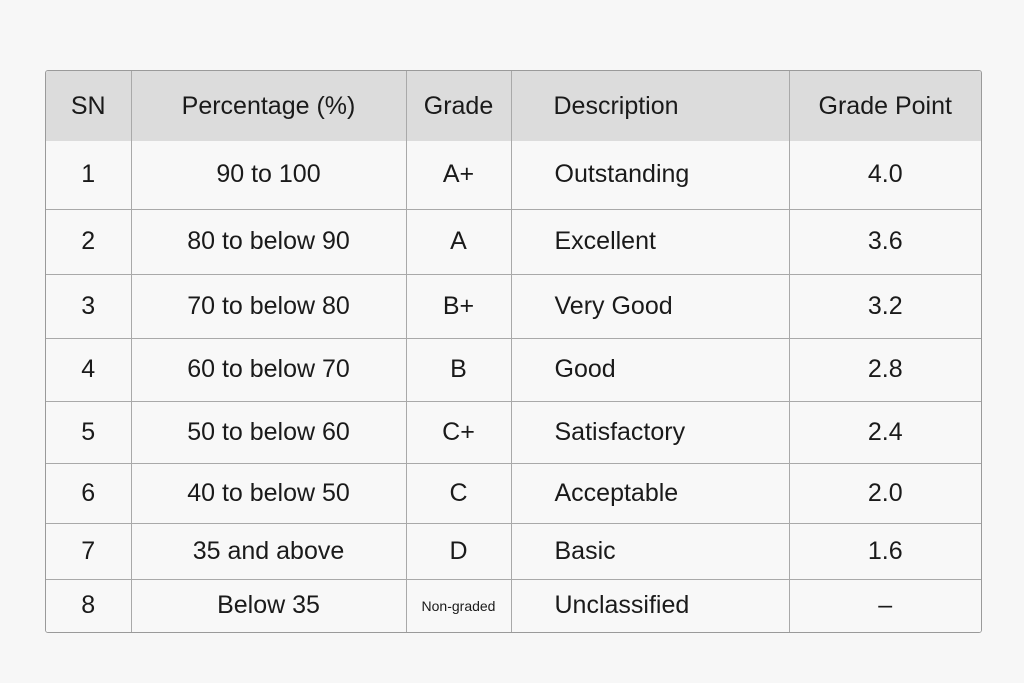 Image resolution: width=1024 pixels, height=683 pixels. I want to click on table-row: 6 40 to below 50 C Acceptable 2.0, so click(513, 493).